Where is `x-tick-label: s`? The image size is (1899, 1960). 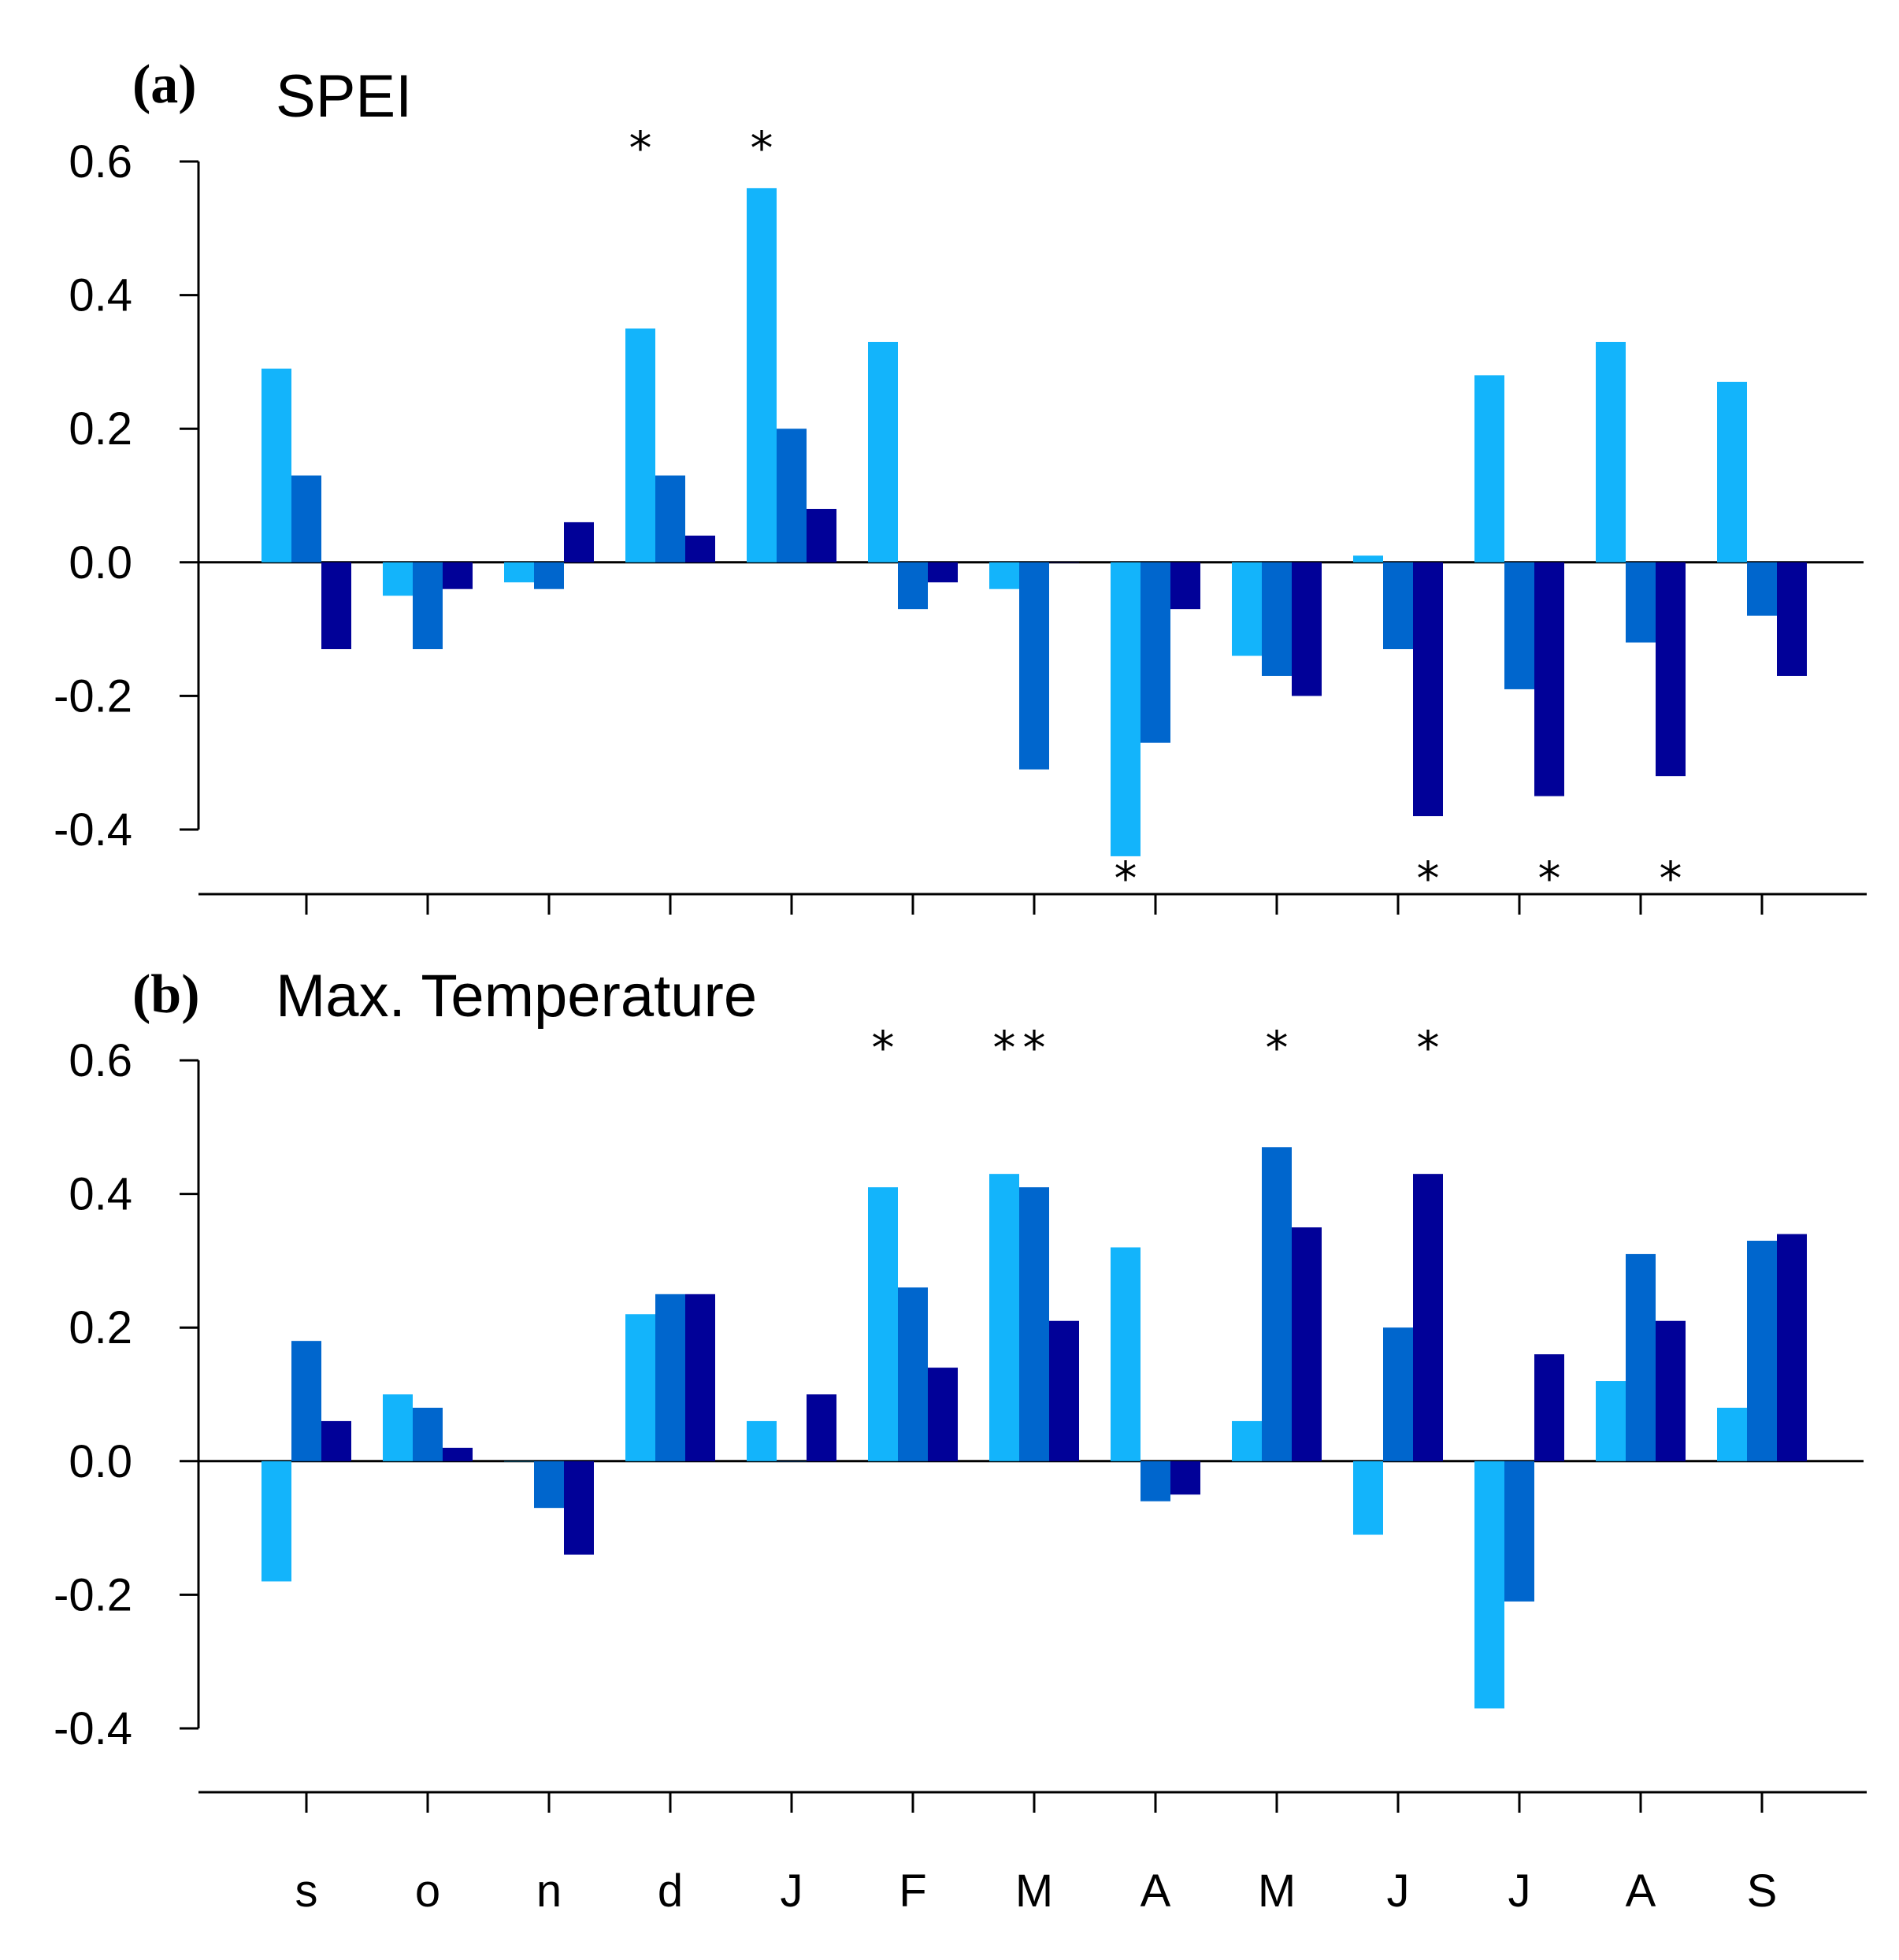
x-tick-label: s is located at coordinates (306, 1891).